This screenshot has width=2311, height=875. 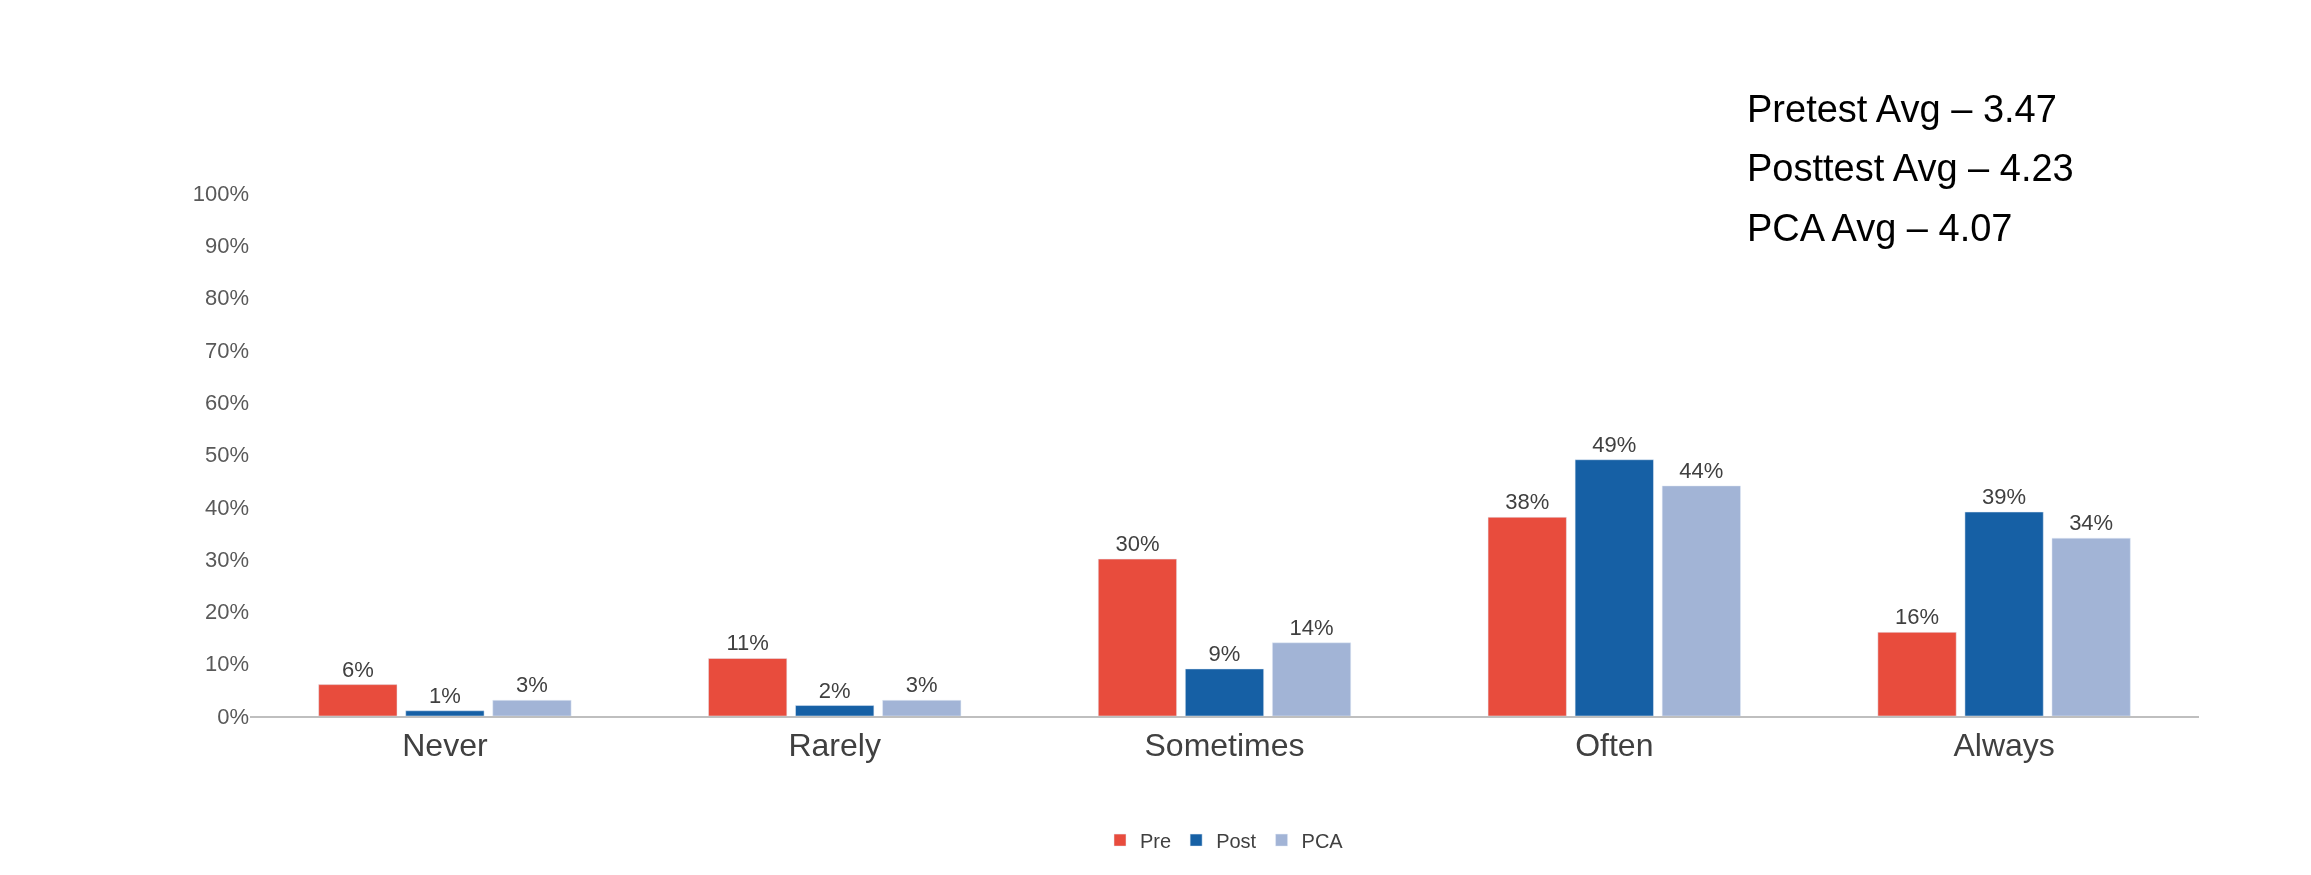 I want to click on annotation: PCA Avg – 4.07, so click(x=1880, y=228).